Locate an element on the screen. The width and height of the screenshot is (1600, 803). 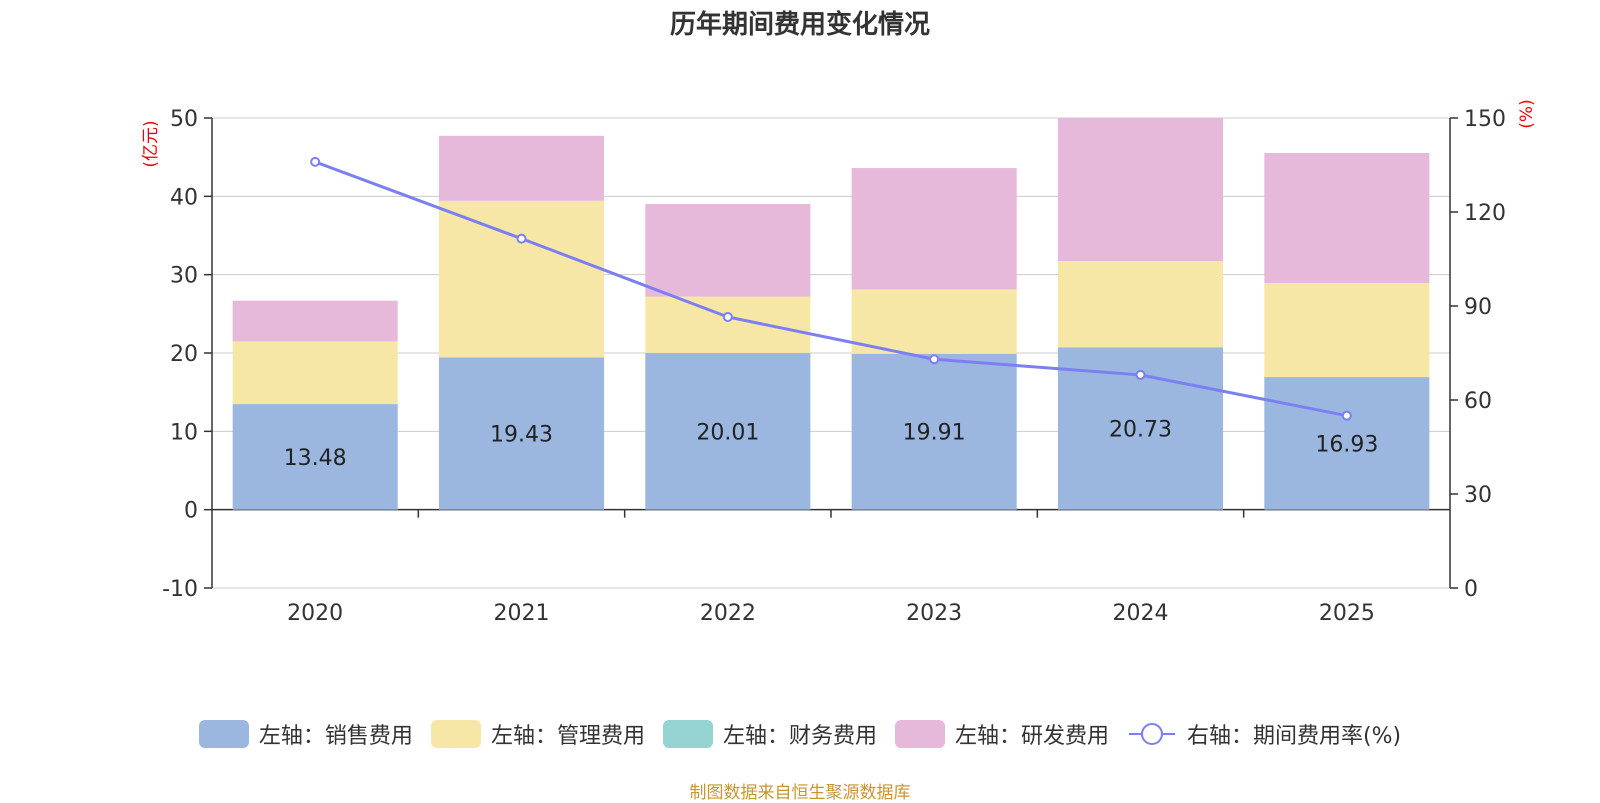
legend-item-admin: 左轴：管理费用 is located at coordinates (537, 734).